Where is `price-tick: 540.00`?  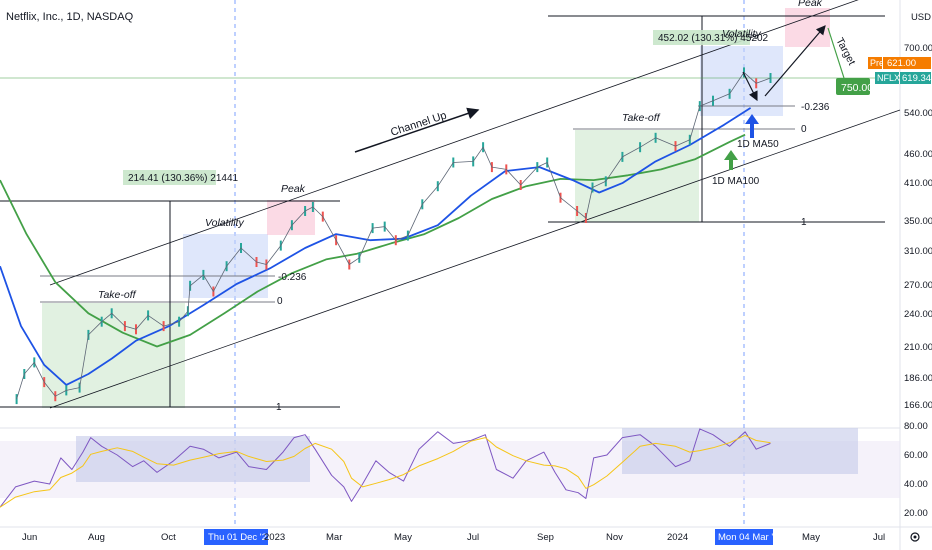
price-tick: 540.00 is located at coordinates (918, 113).